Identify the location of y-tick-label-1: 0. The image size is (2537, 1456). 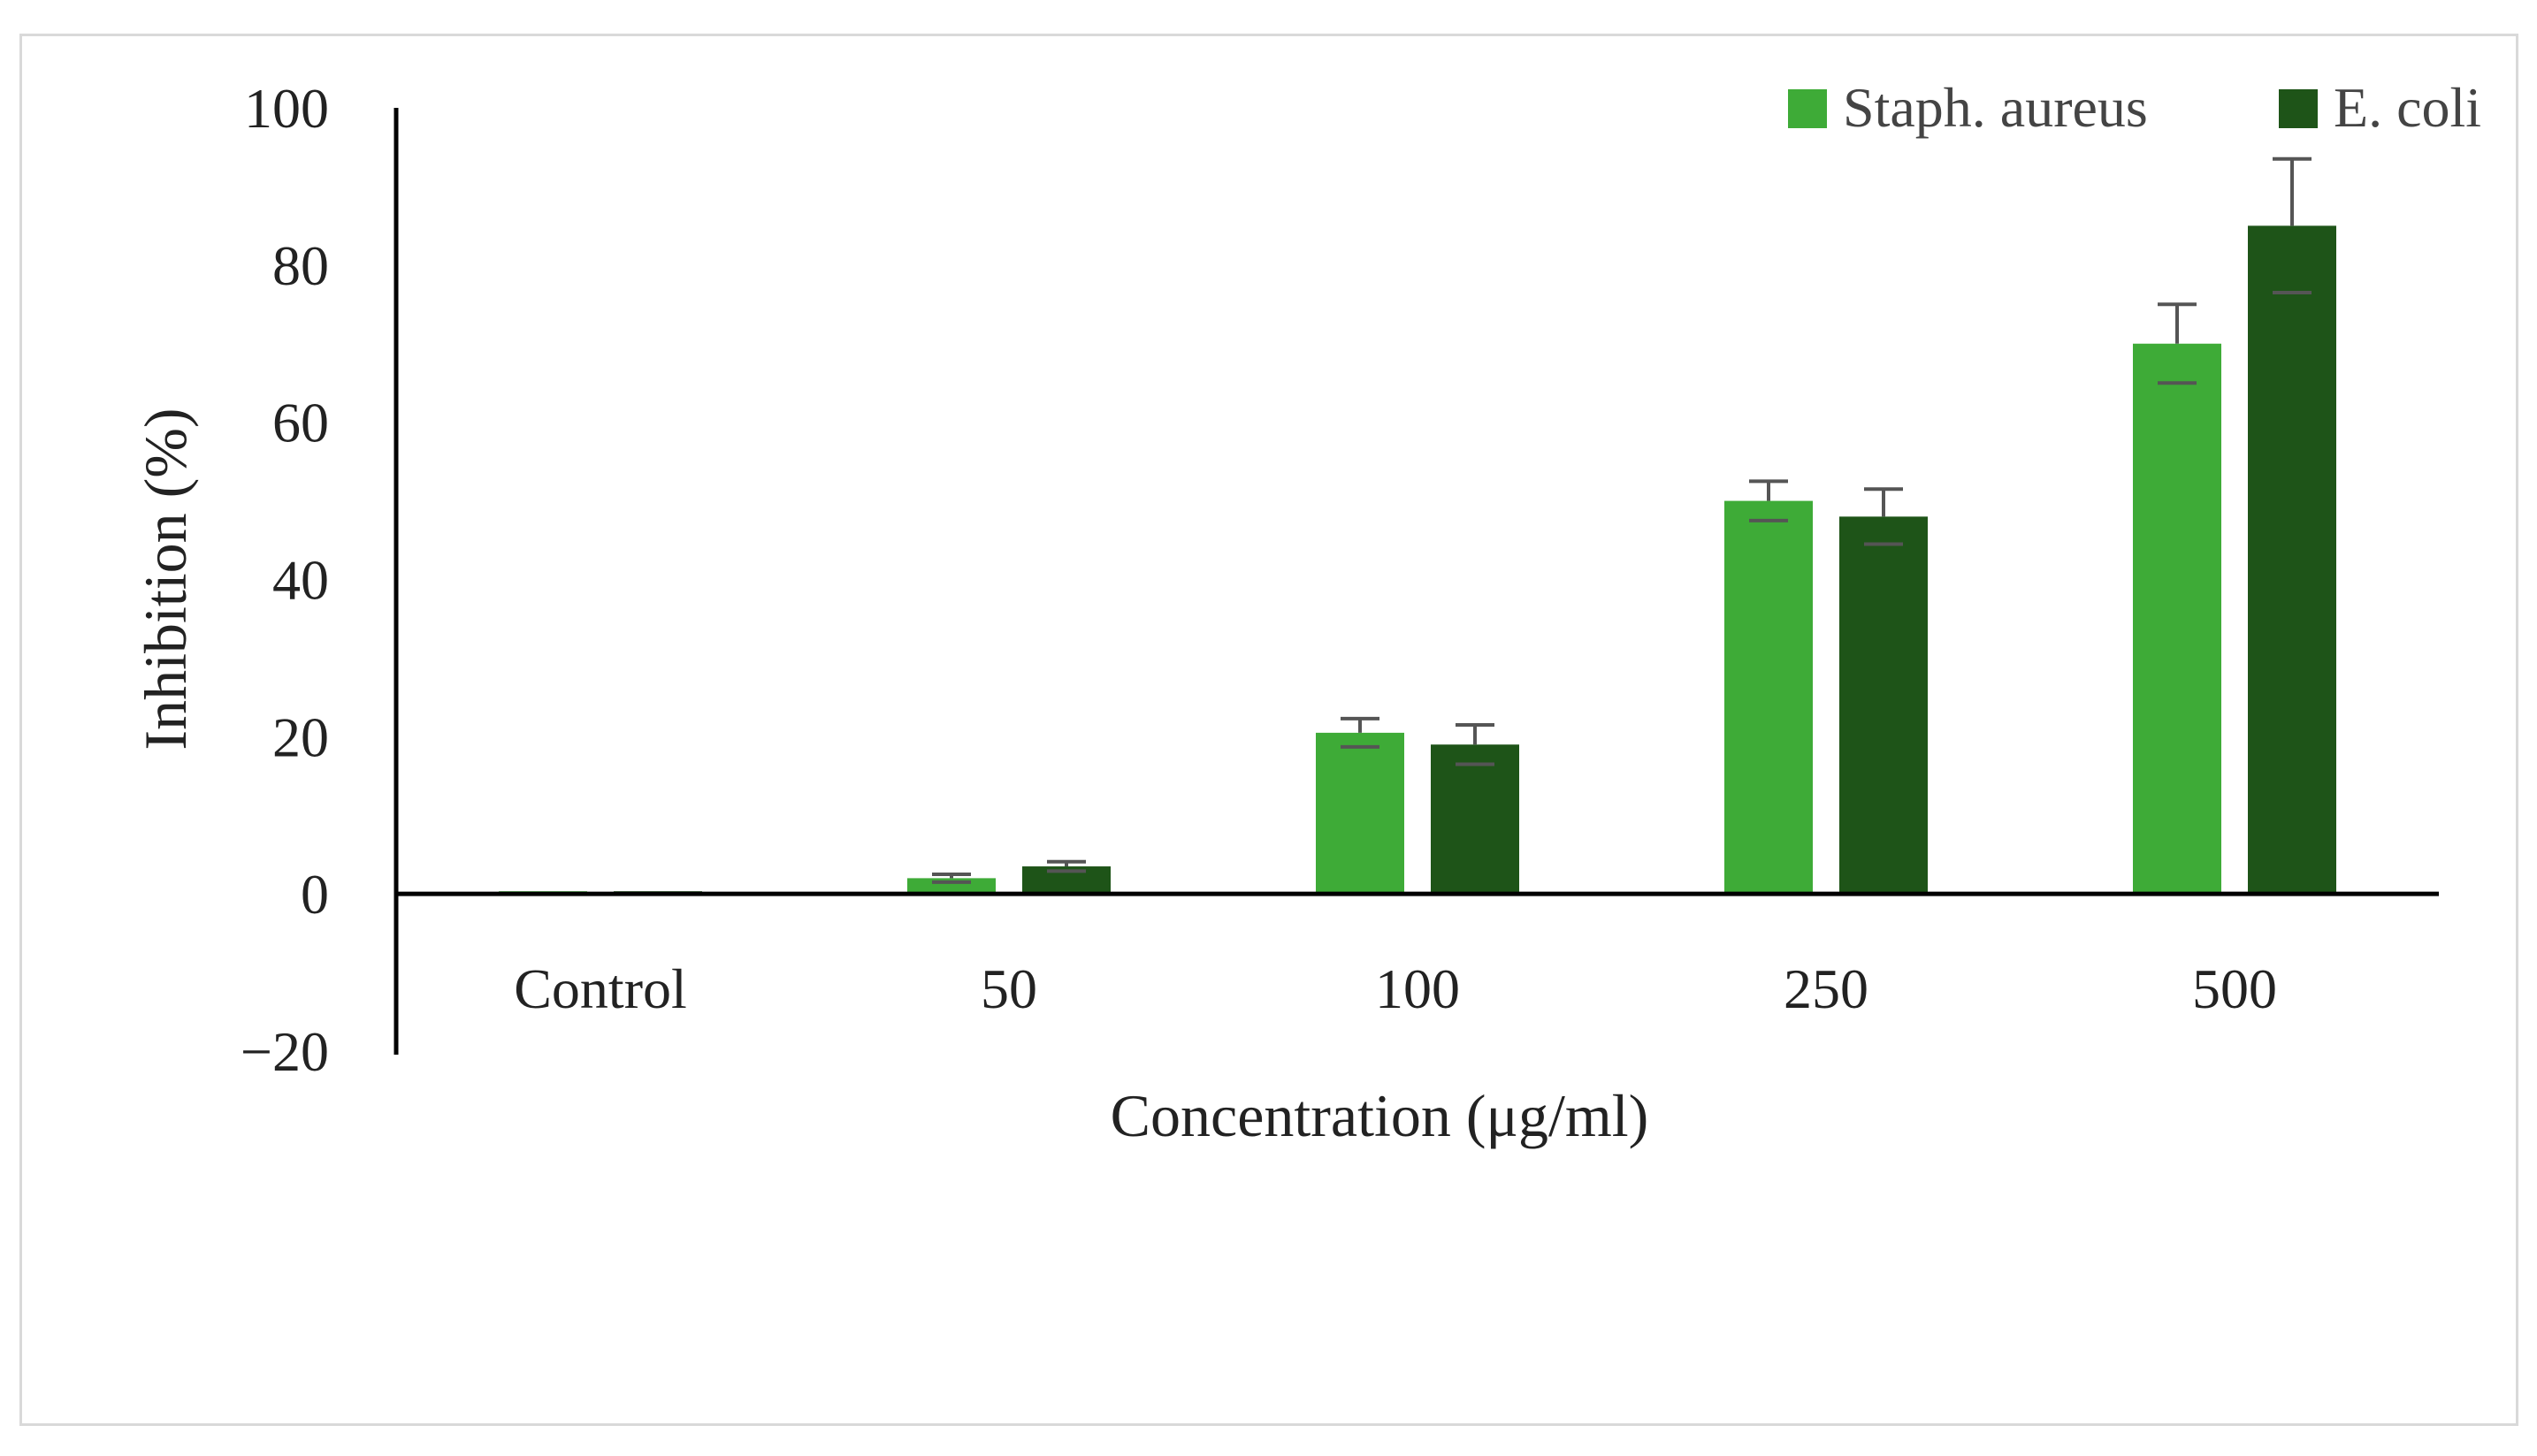
(315, 894).